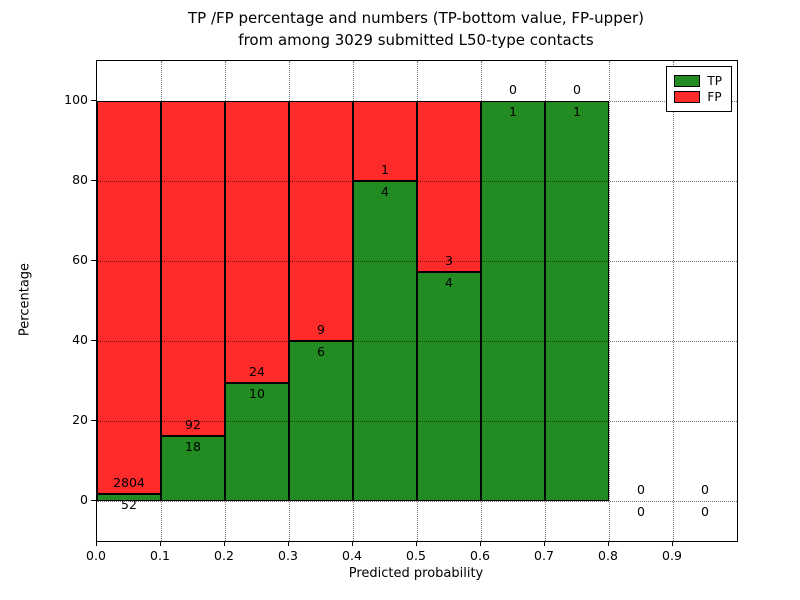 Image resolution: width=800 pixels, height=600 pixels. Describe the element at coordinates (449, 261) in the screenshot. I see `fp-count-label: 3` at that location.